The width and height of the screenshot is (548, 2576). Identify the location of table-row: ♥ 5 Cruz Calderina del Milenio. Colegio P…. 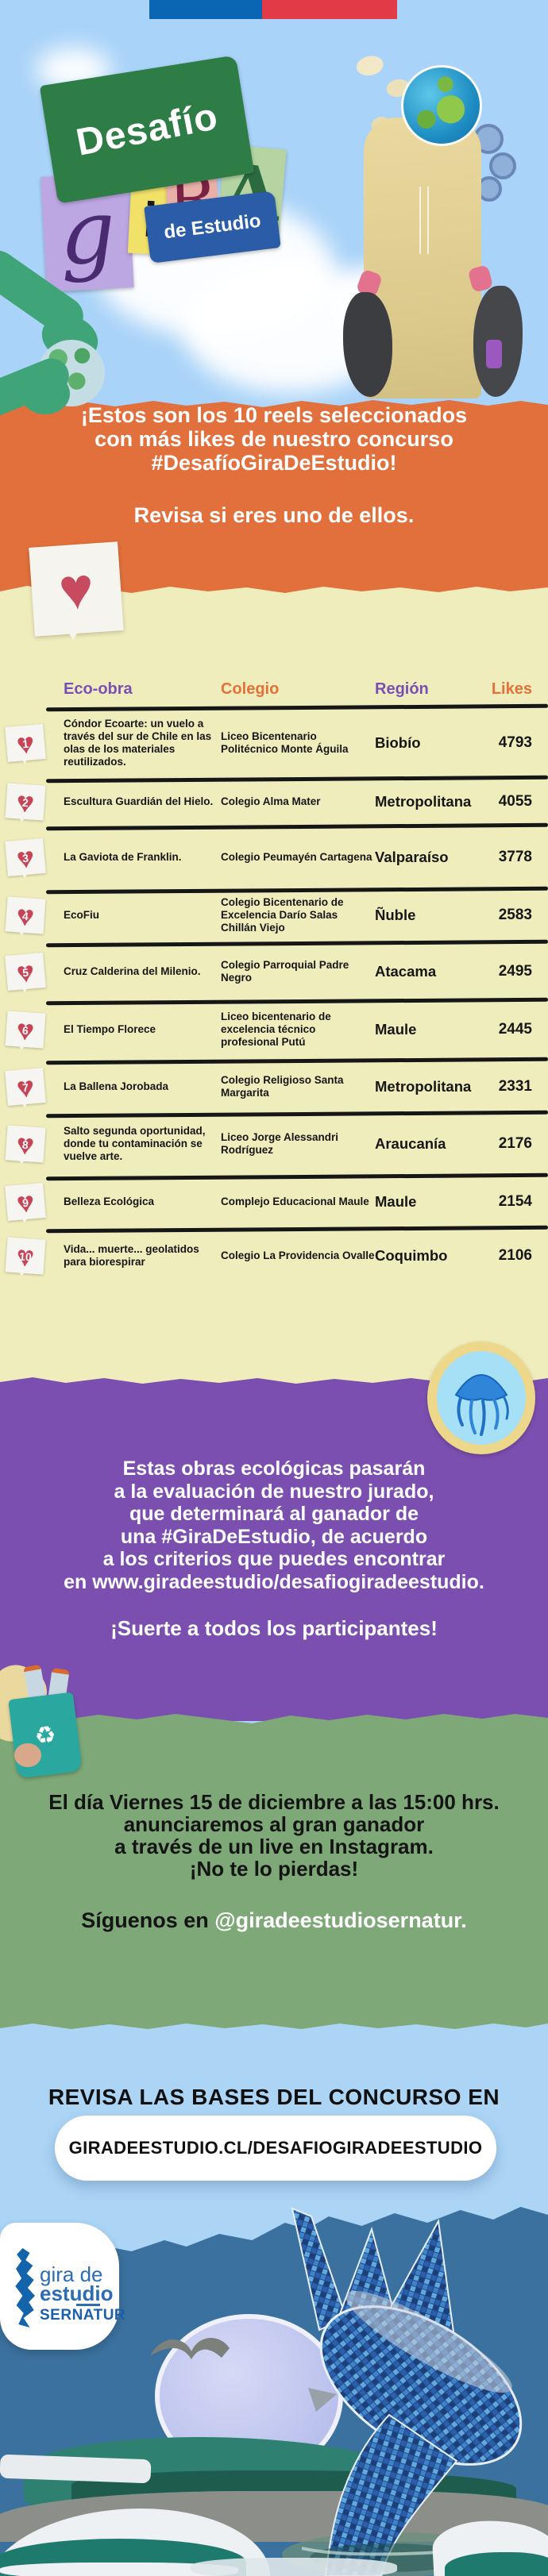
(274, 971).